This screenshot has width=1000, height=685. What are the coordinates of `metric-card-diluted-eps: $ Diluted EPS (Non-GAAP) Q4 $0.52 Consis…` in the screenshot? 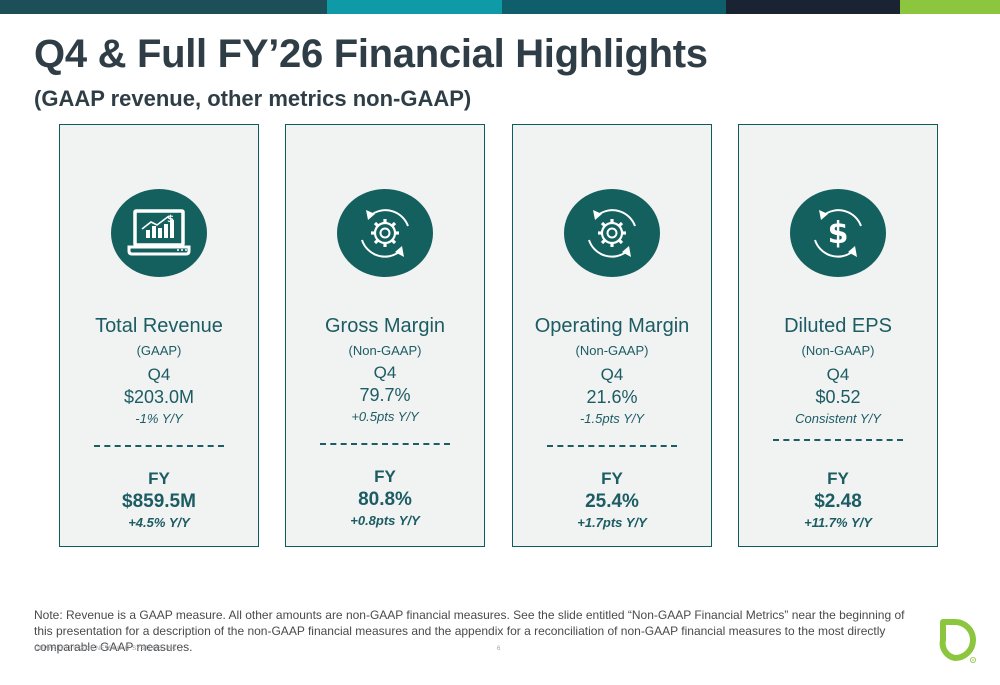 It's located at (838, 335).